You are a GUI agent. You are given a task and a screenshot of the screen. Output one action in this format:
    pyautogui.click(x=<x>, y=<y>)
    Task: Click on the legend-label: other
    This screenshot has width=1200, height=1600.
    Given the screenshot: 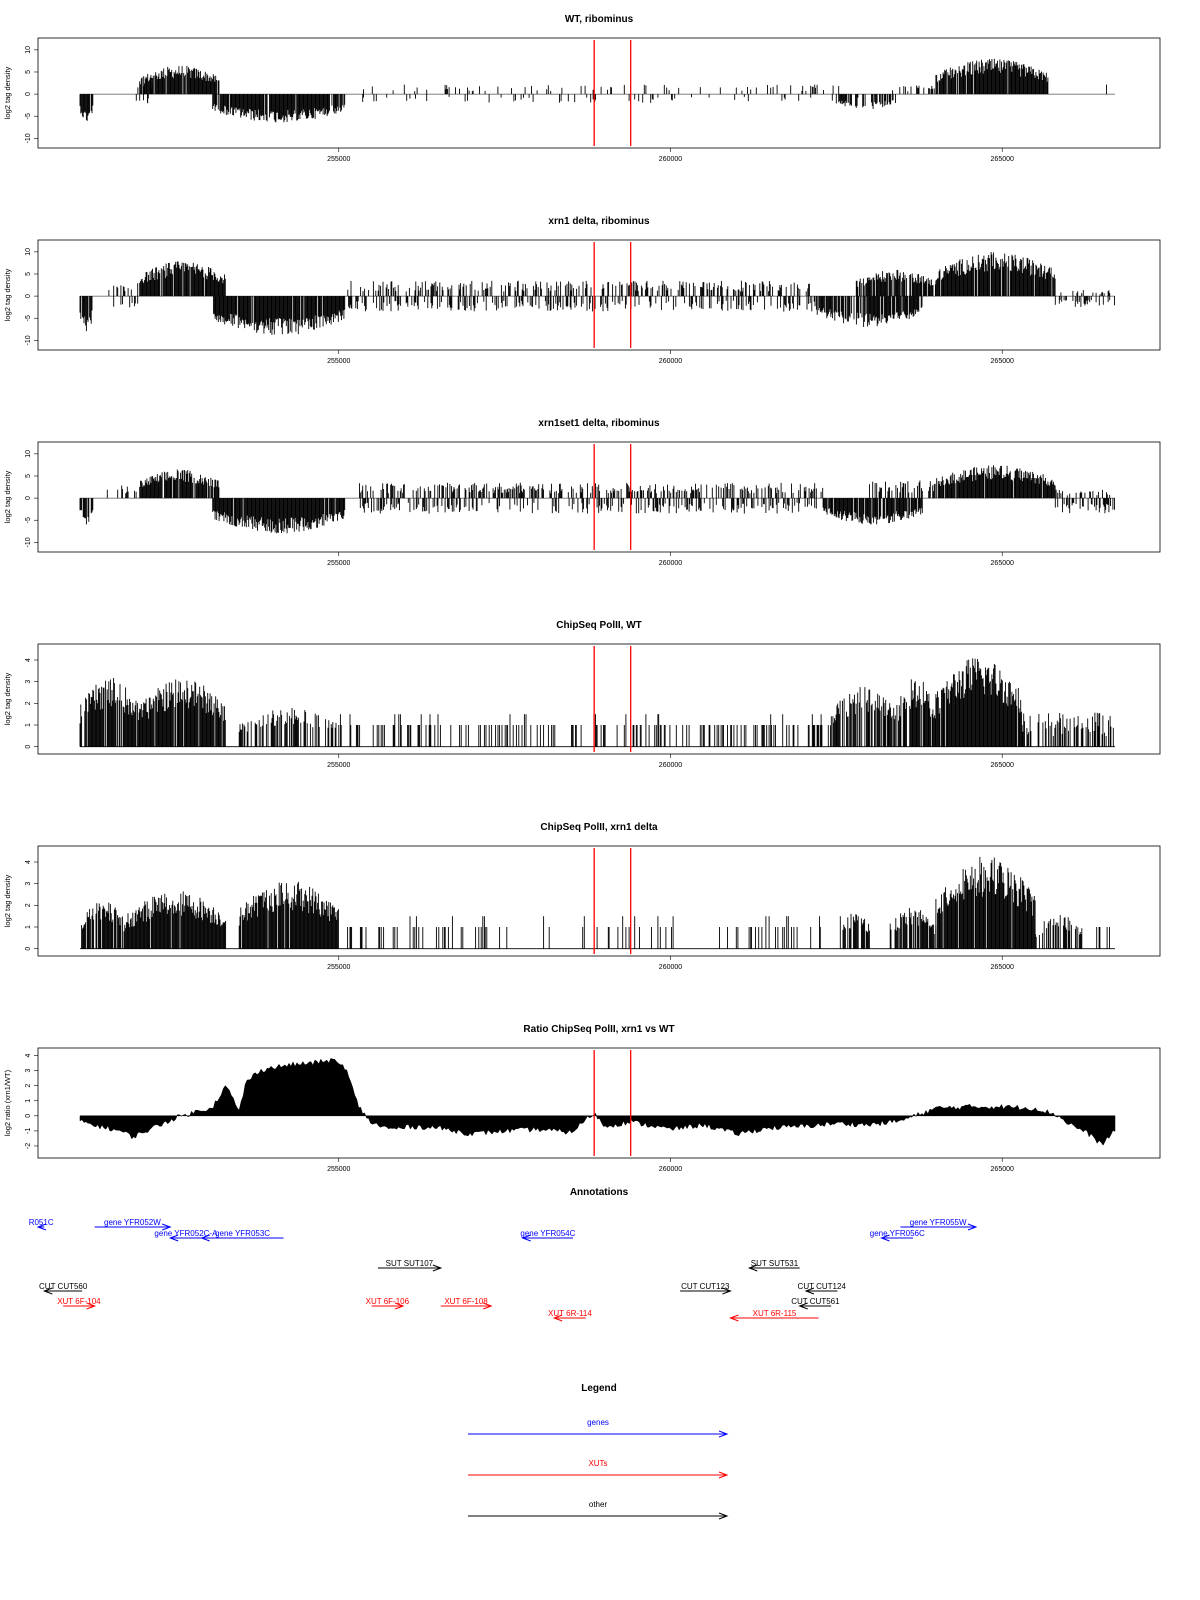 What is the action you would take?
    pyautogui.click(x=598, y=1504)
    